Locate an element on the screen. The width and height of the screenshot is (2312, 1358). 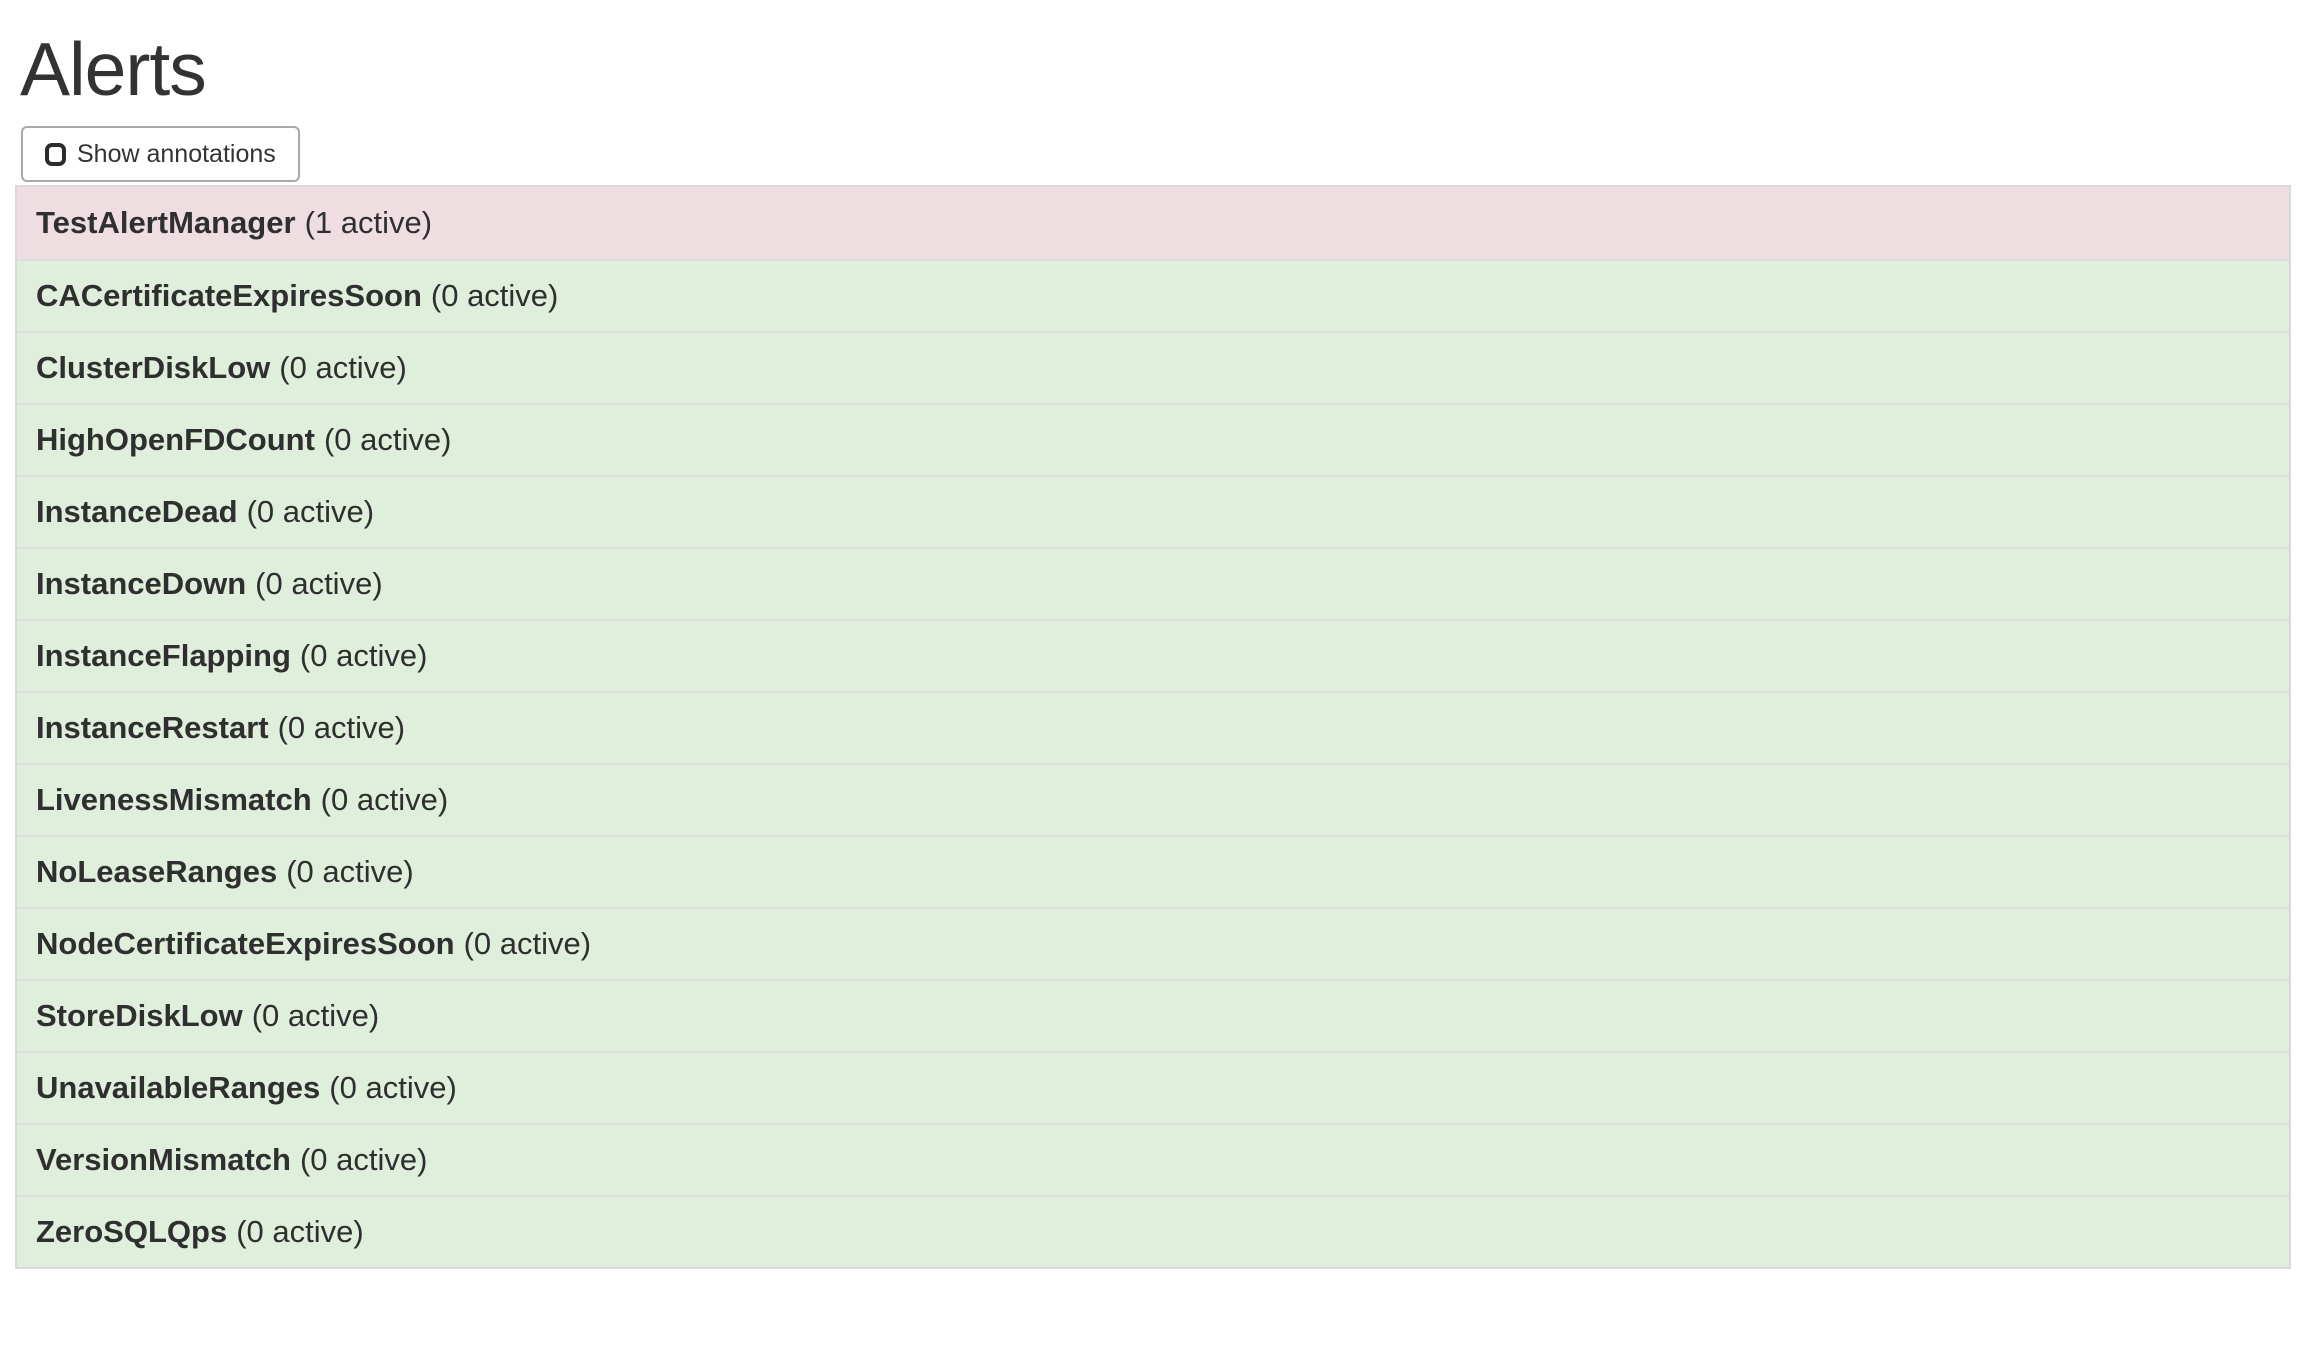
alert-name: VersionMismatch is located at coordinates (163, 1160).